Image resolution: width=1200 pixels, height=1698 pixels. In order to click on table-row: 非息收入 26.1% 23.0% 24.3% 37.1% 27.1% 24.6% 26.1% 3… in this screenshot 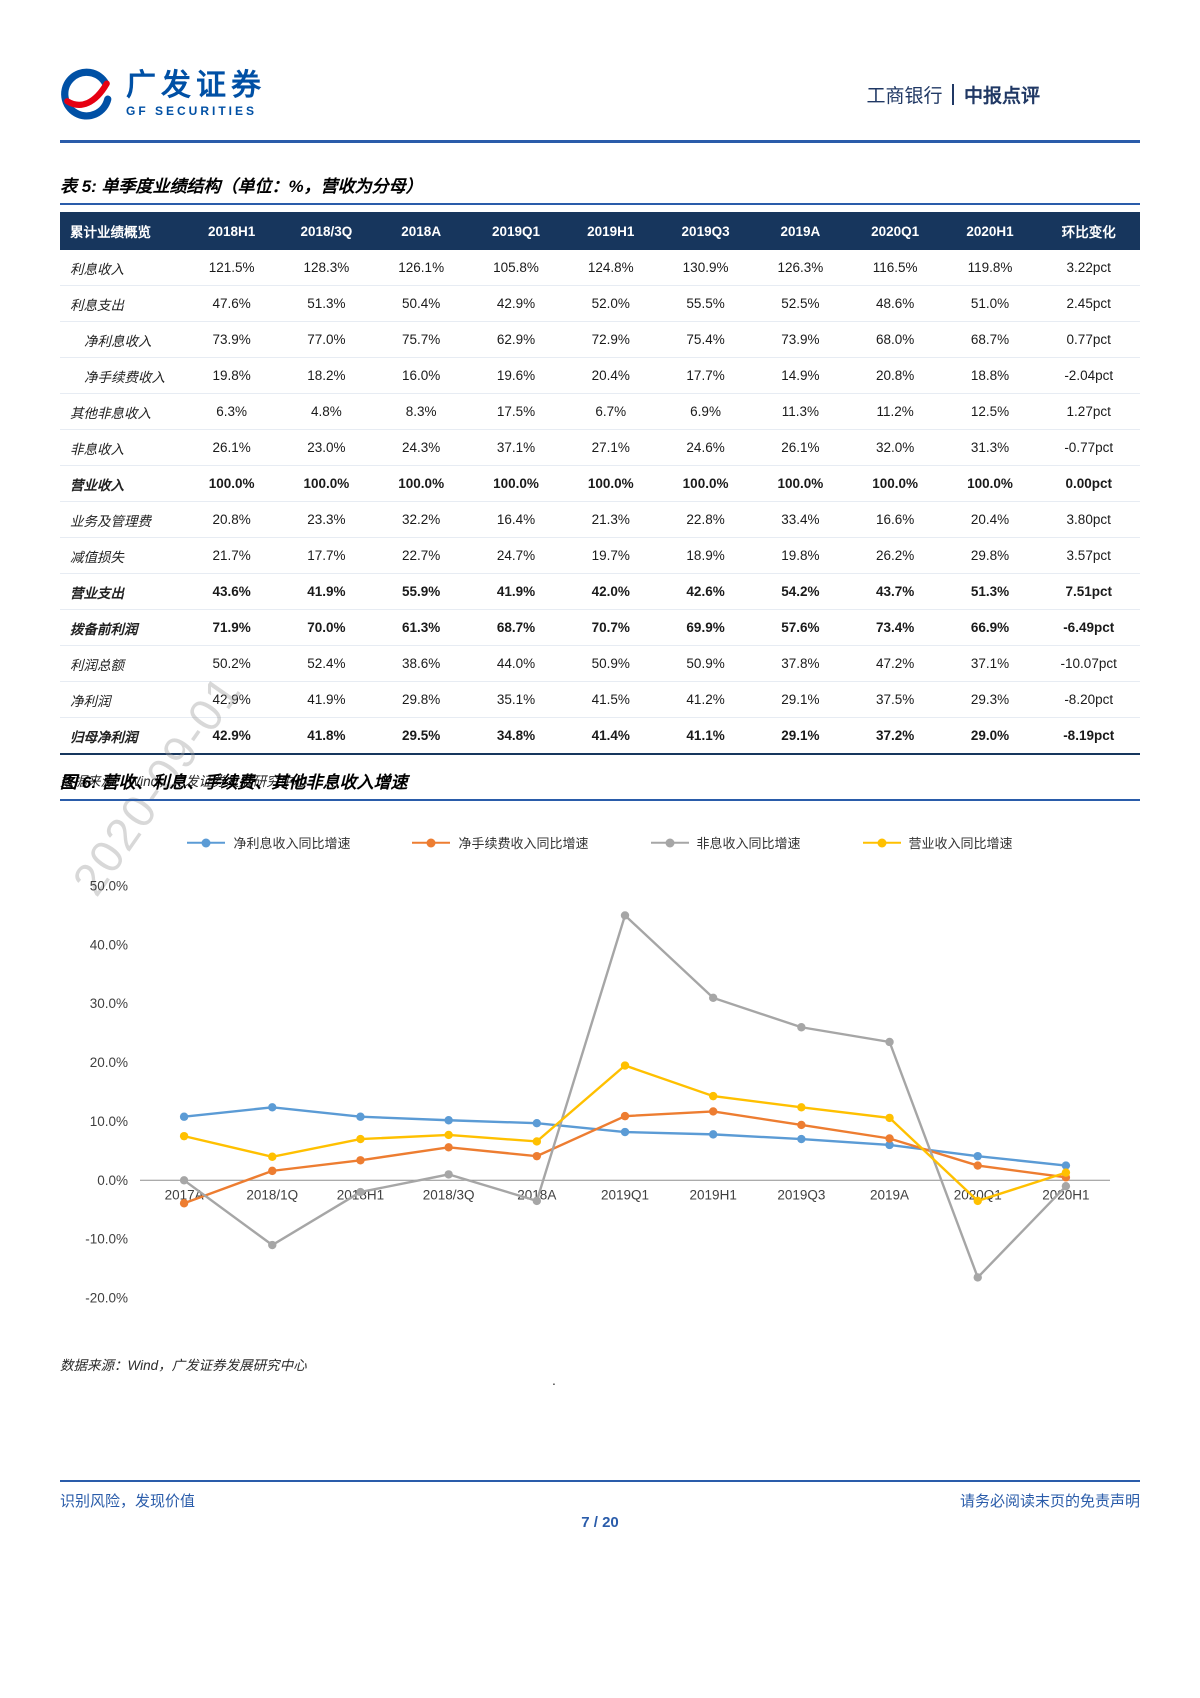, I will do `click(600, 447)`.